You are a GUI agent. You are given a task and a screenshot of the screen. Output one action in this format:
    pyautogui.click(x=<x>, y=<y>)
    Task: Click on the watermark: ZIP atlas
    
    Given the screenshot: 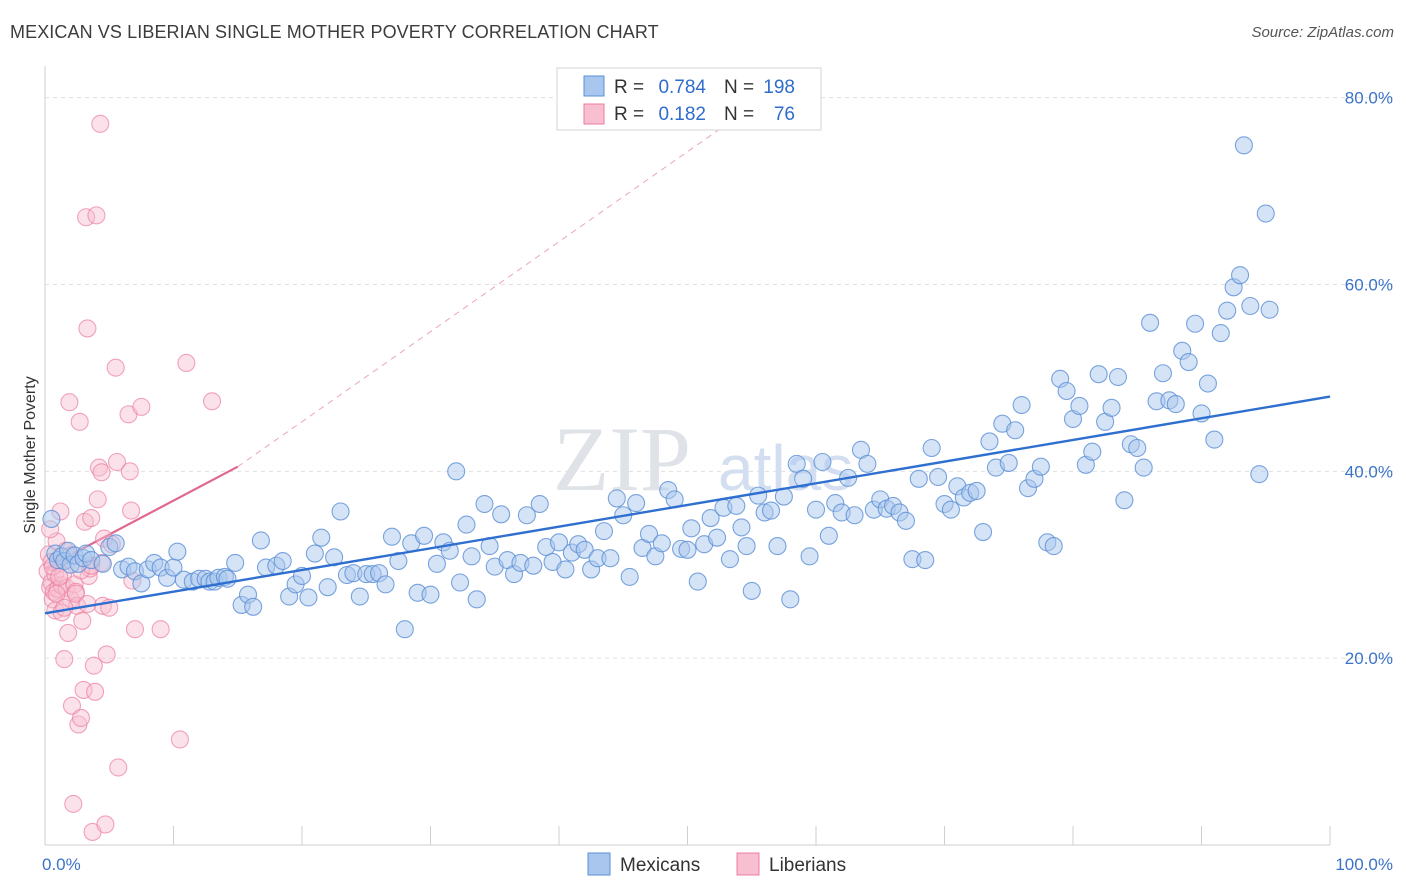 What is the action you would take?
    pyautogui.click(x=703, y=459)
    